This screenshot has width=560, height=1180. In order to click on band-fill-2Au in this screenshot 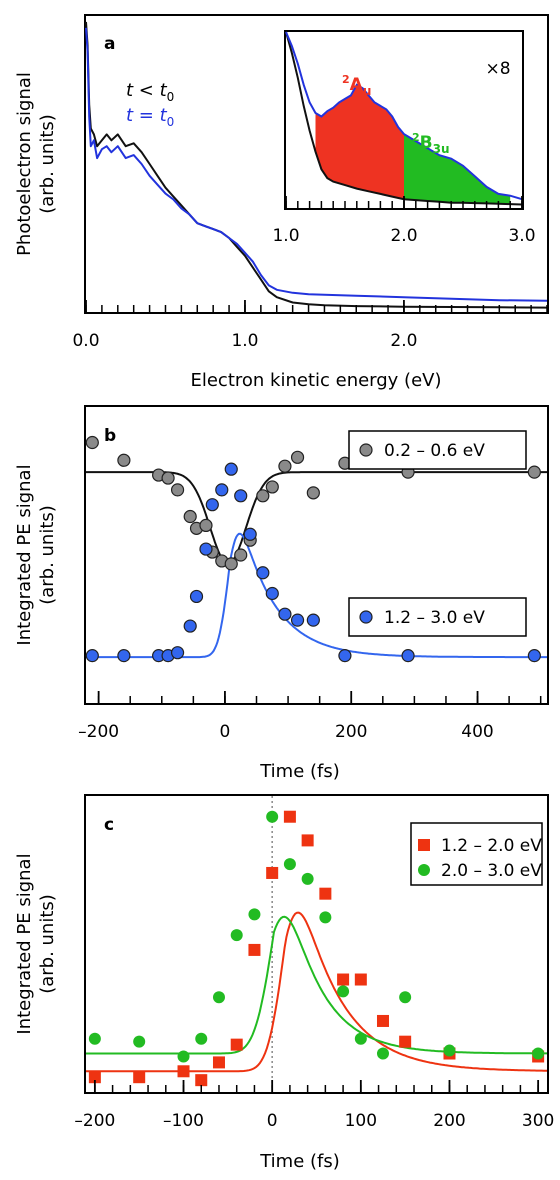, I will do `click(359, 142)`.